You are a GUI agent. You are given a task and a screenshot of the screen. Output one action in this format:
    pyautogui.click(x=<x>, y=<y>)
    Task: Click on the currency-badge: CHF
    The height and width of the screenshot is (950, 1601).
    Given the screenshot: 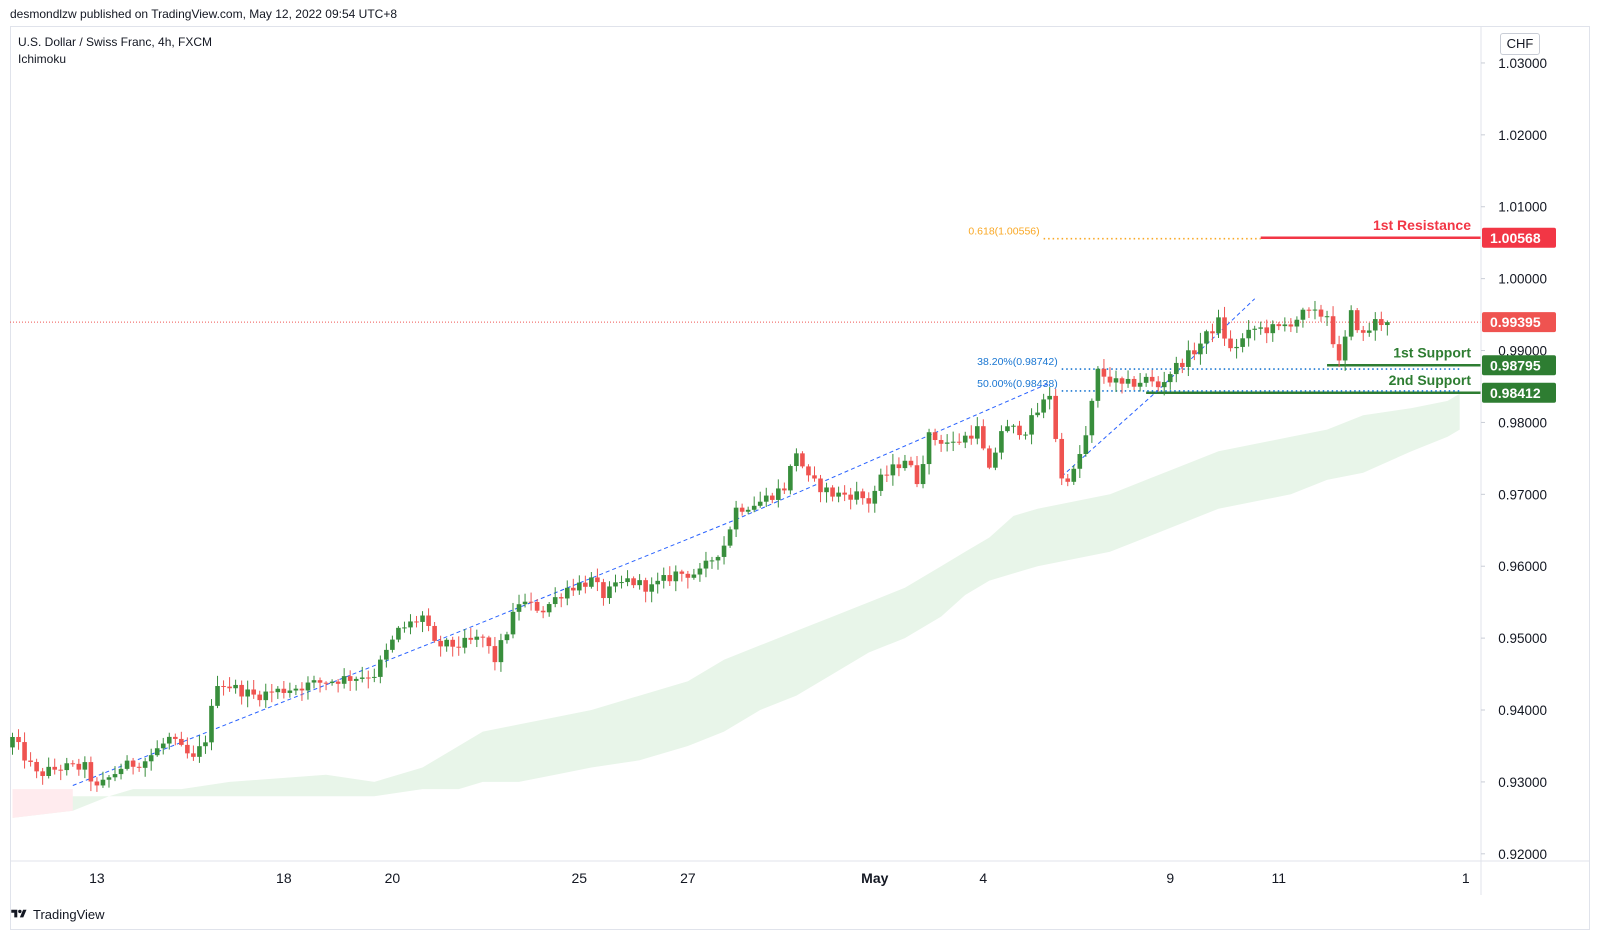 What is the action you would take?
    pyautogui.click(x=1520, y=44)
    